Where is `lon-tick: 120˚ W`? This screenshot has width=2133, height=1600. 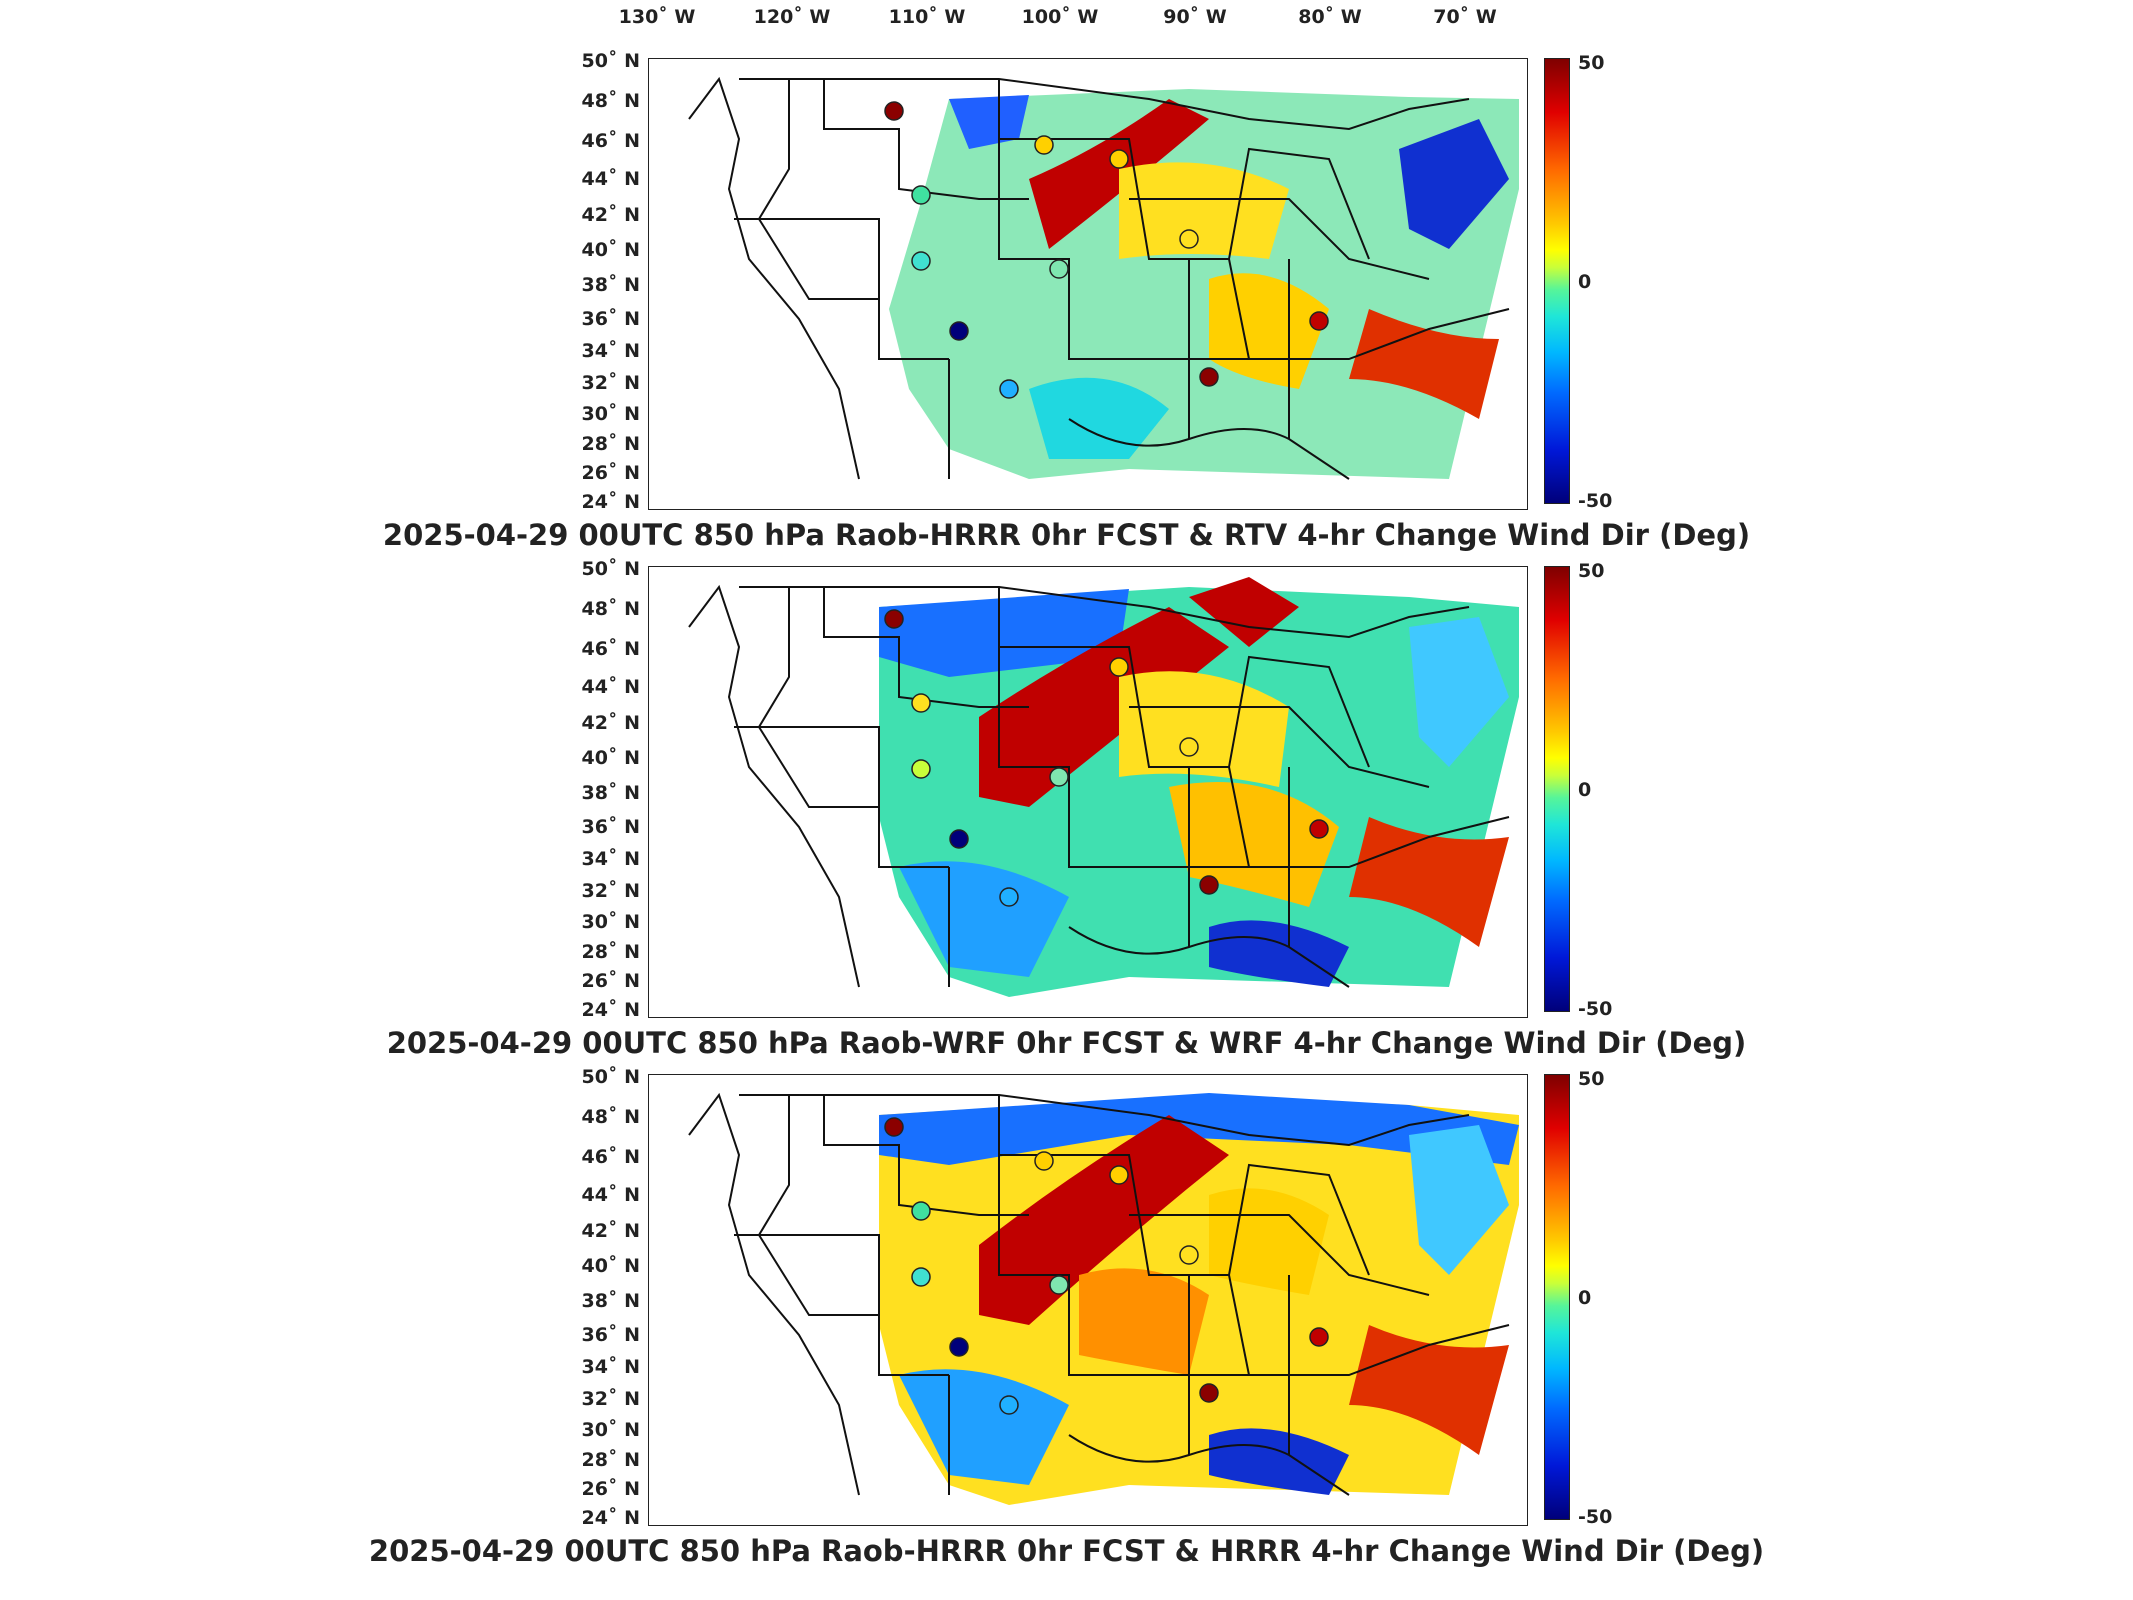 lon-tick: 120˚ W is located at coordinates (792, 17).